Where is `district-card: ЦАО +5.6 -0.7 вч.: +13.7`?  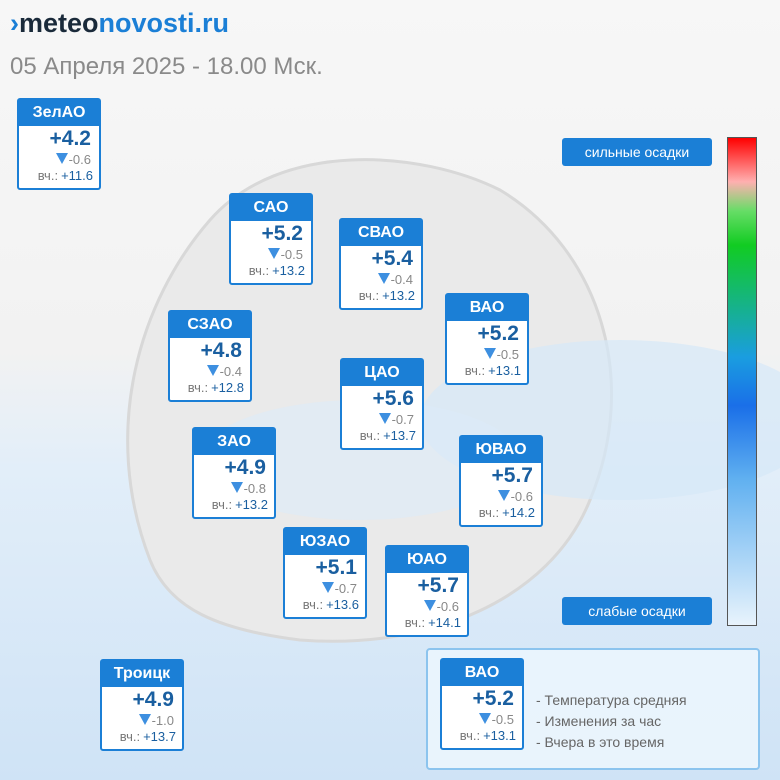
district-card: ЦАО +5.6 -0.7 вч.: +13.7 is located at coordinates (382, 404).